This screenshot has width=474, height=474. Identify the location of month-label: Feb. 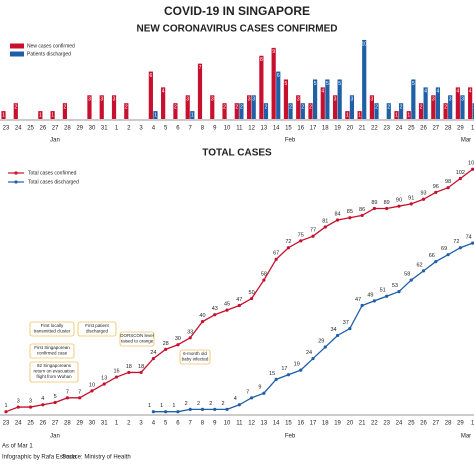
(290, 437).